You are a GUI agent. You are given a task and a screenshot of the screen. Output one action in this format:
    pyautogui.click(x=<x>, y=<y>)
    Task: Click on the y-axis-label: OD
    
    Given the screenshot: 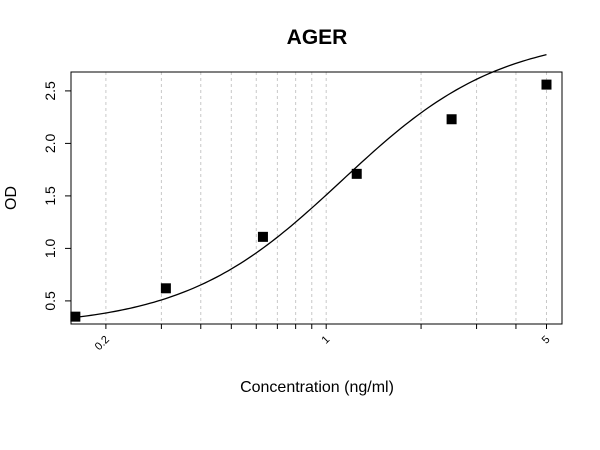 What is the action you would take?
    pyautogui.click(x=11, y=198)
    